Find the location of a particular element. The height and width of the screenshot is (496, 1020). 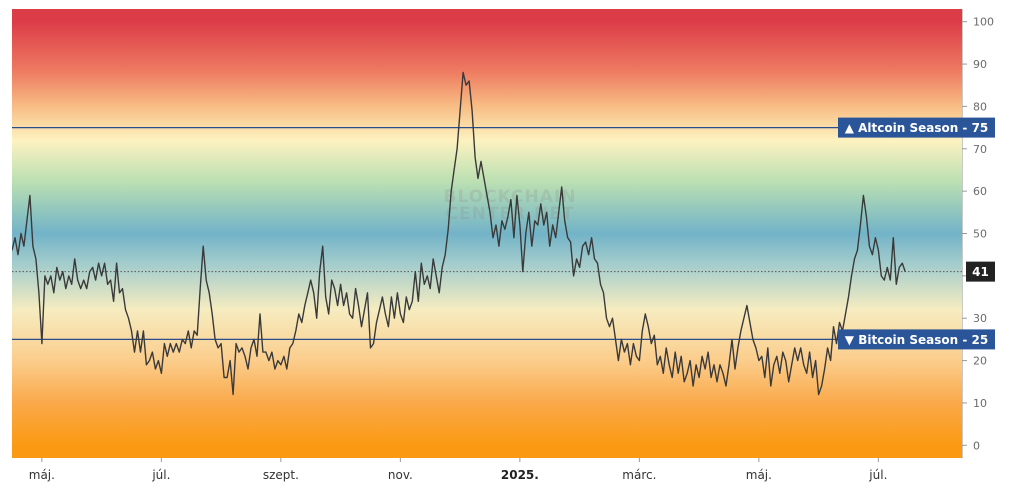

current-value-badge: 41 is located at coordinates (980, 271).